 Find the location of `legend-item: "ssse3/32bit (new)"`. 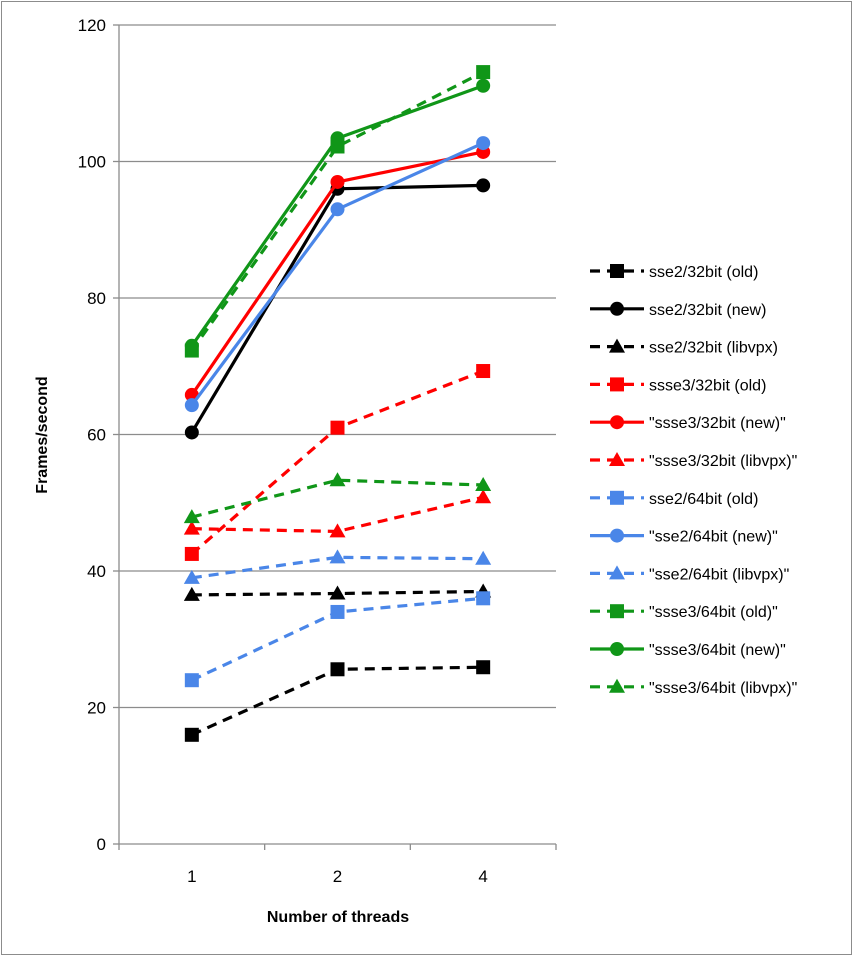

legend-item: "ssse3/32bit (new)" is located at coordinates (688, 423).